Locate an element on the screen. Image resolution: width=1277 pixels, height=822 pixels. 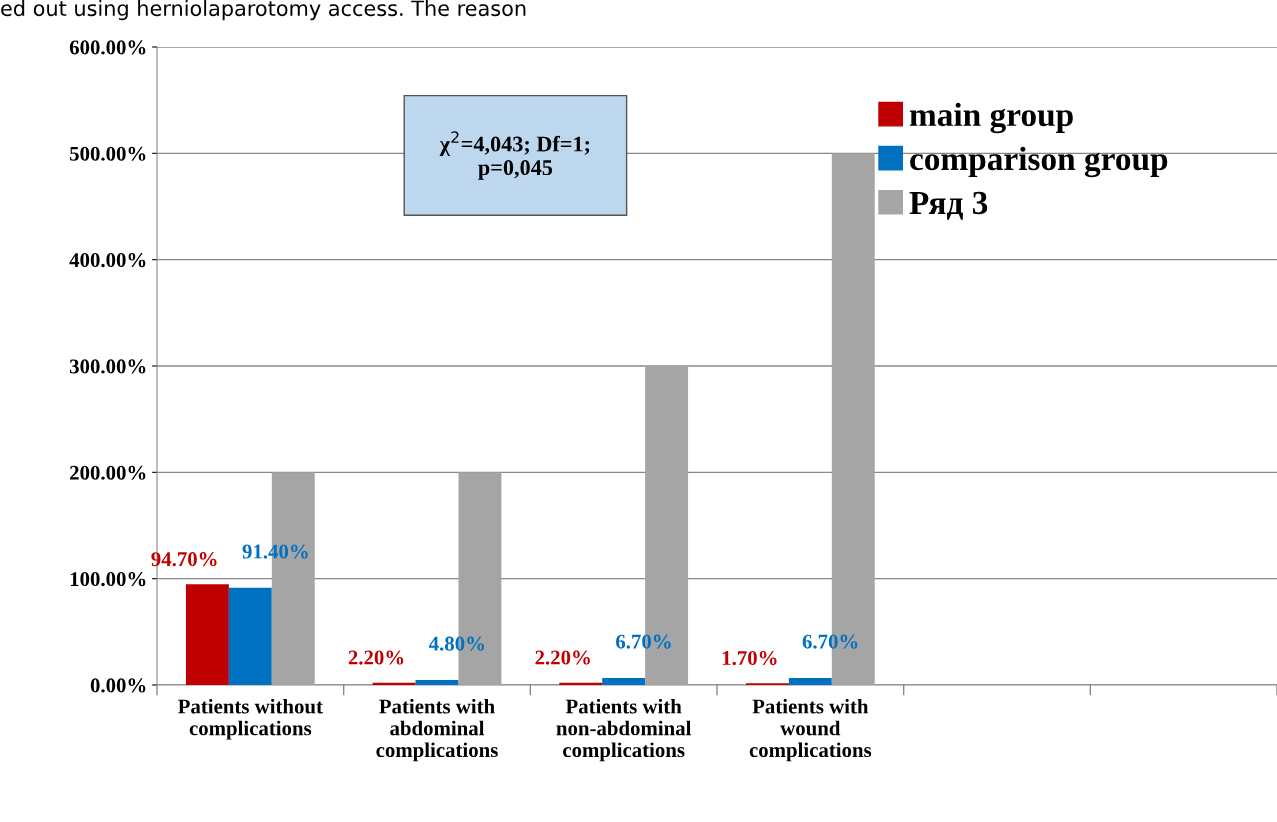
x-tick-label: Patients with non-abdominal complications is located at coordinates (624, 730).